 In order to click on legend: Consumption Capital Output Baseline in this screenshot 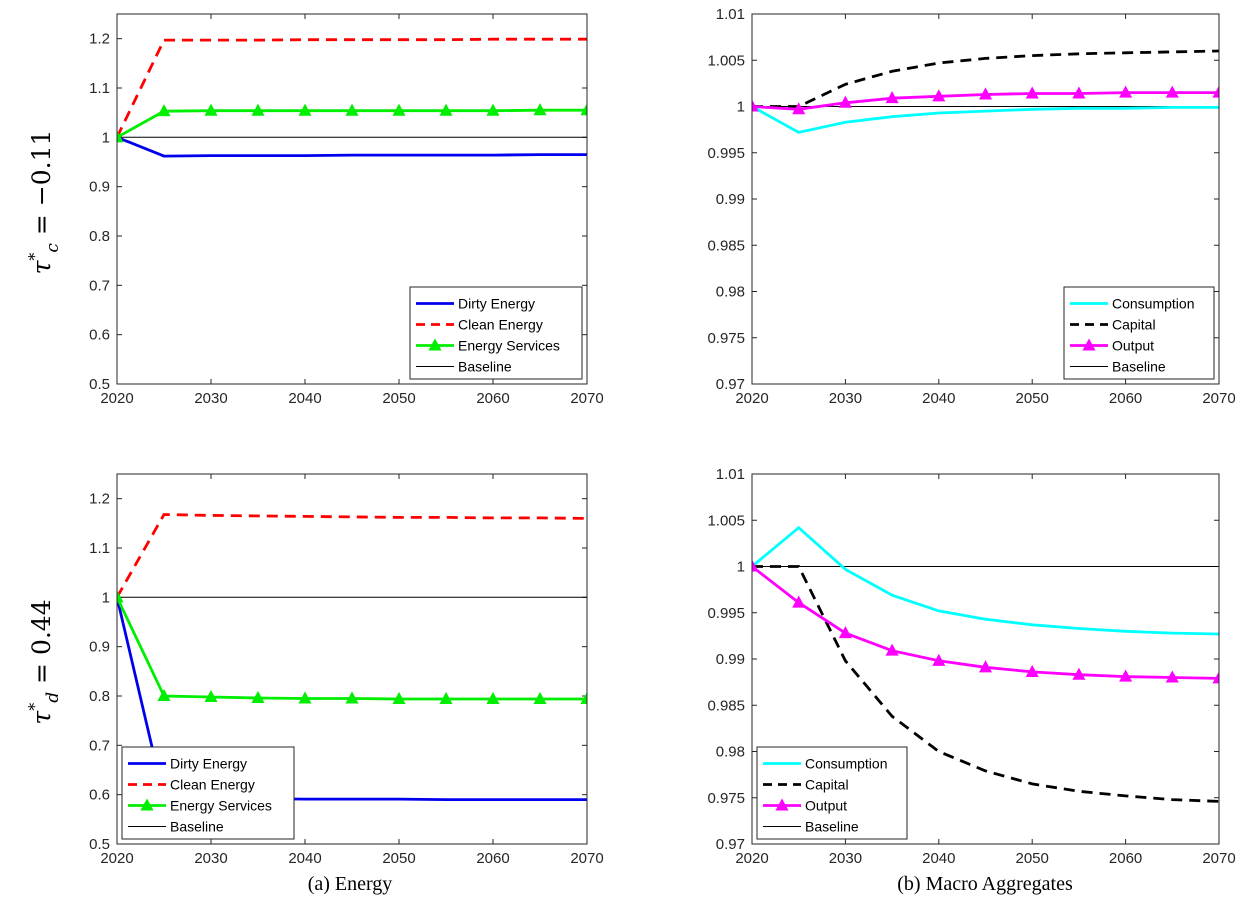, I will do `click(832, 793)`.